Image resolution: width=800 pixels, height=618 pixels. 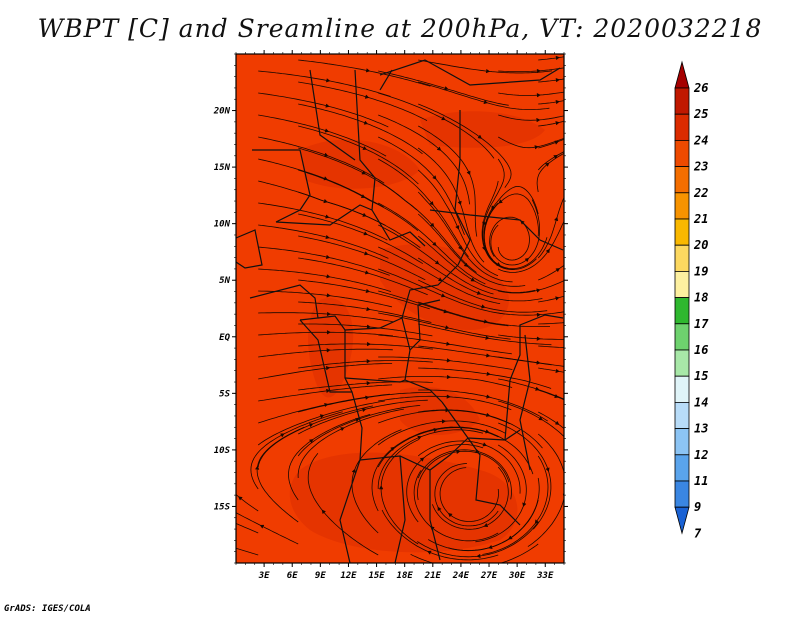 I want to click on colorbar-label: 26, so click(x=700, y=88).